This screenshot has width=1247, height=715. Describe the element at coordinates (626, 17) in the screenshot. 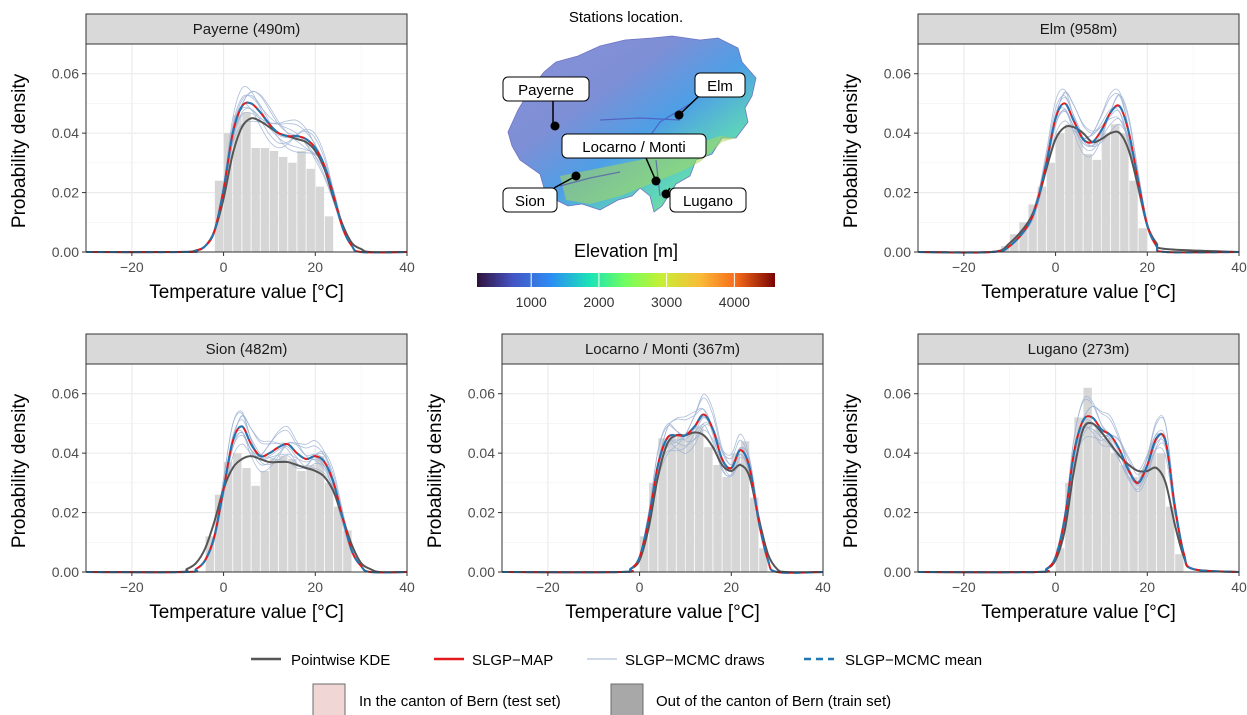

I see `map-title: Stations location.` at that location.